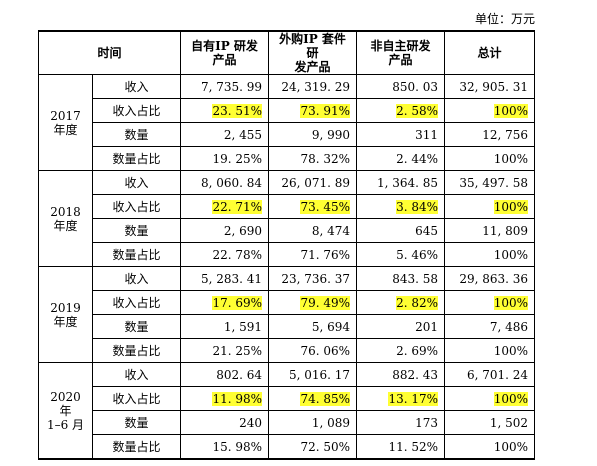  I want to click on value-cell: 8, 060. 84, so click(225, 182).